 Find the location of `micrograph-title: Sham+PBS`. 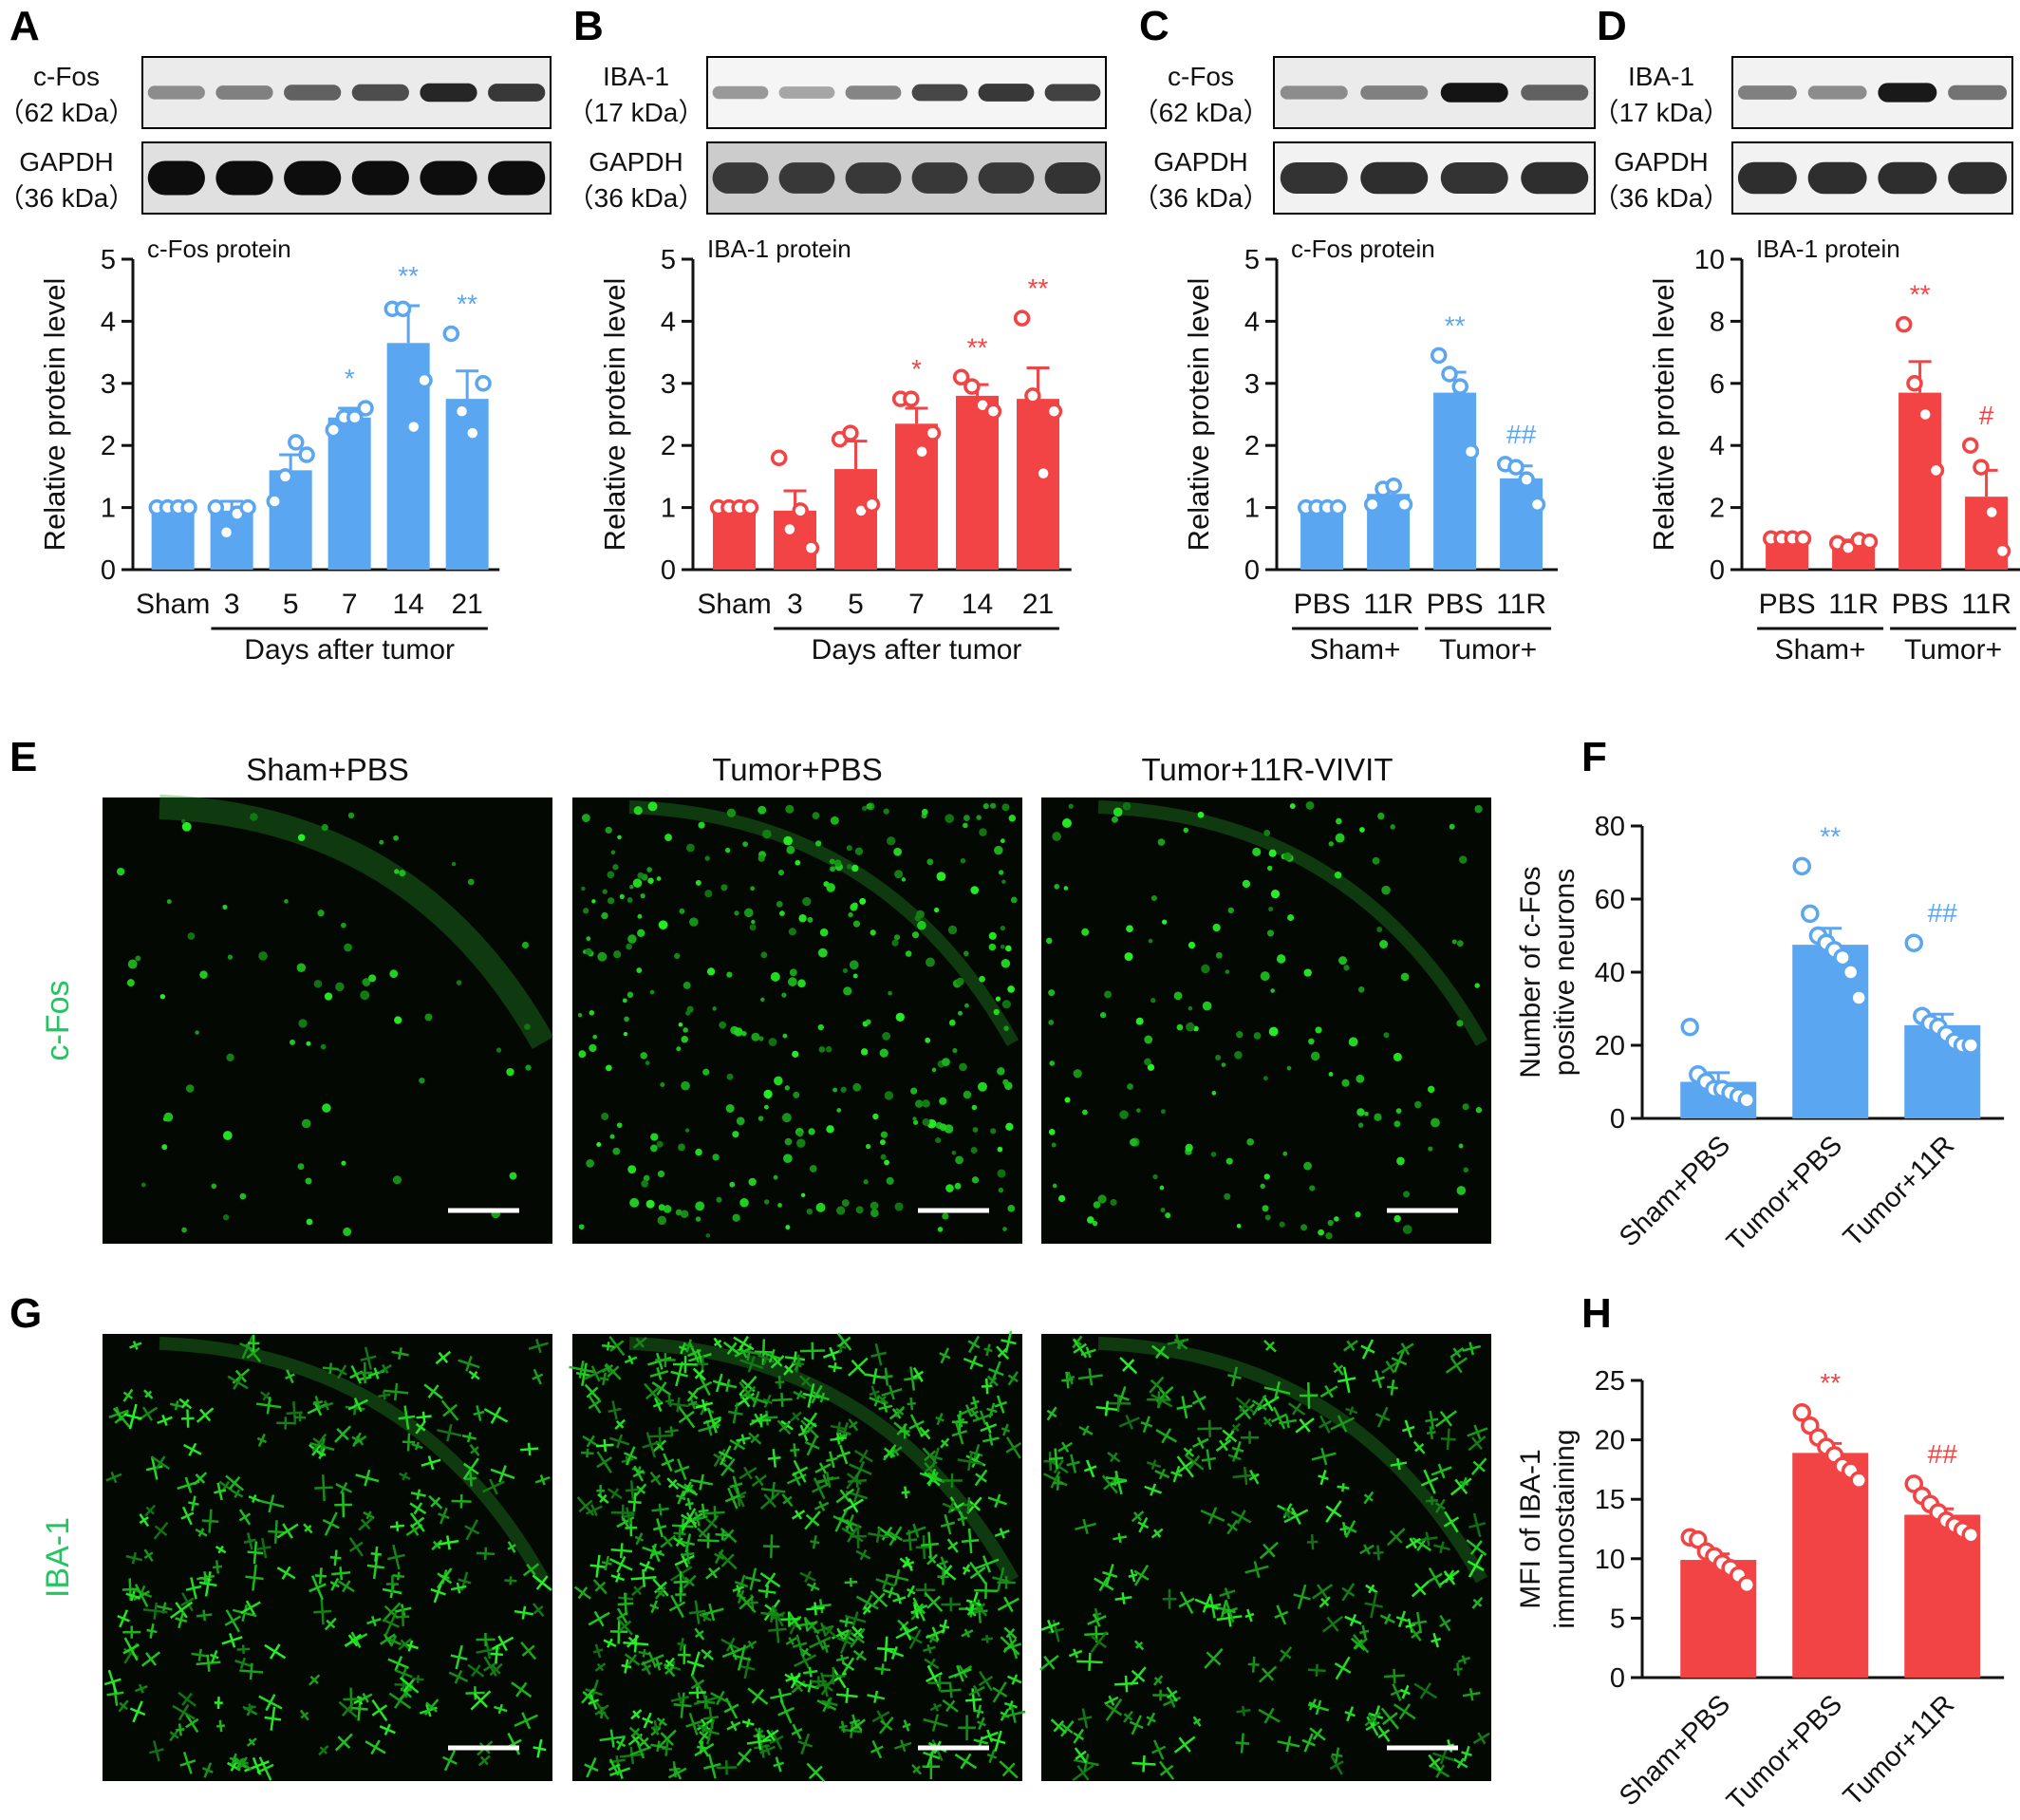

micrograph-title: Sham+PBS is located at coordinates (327, 770).